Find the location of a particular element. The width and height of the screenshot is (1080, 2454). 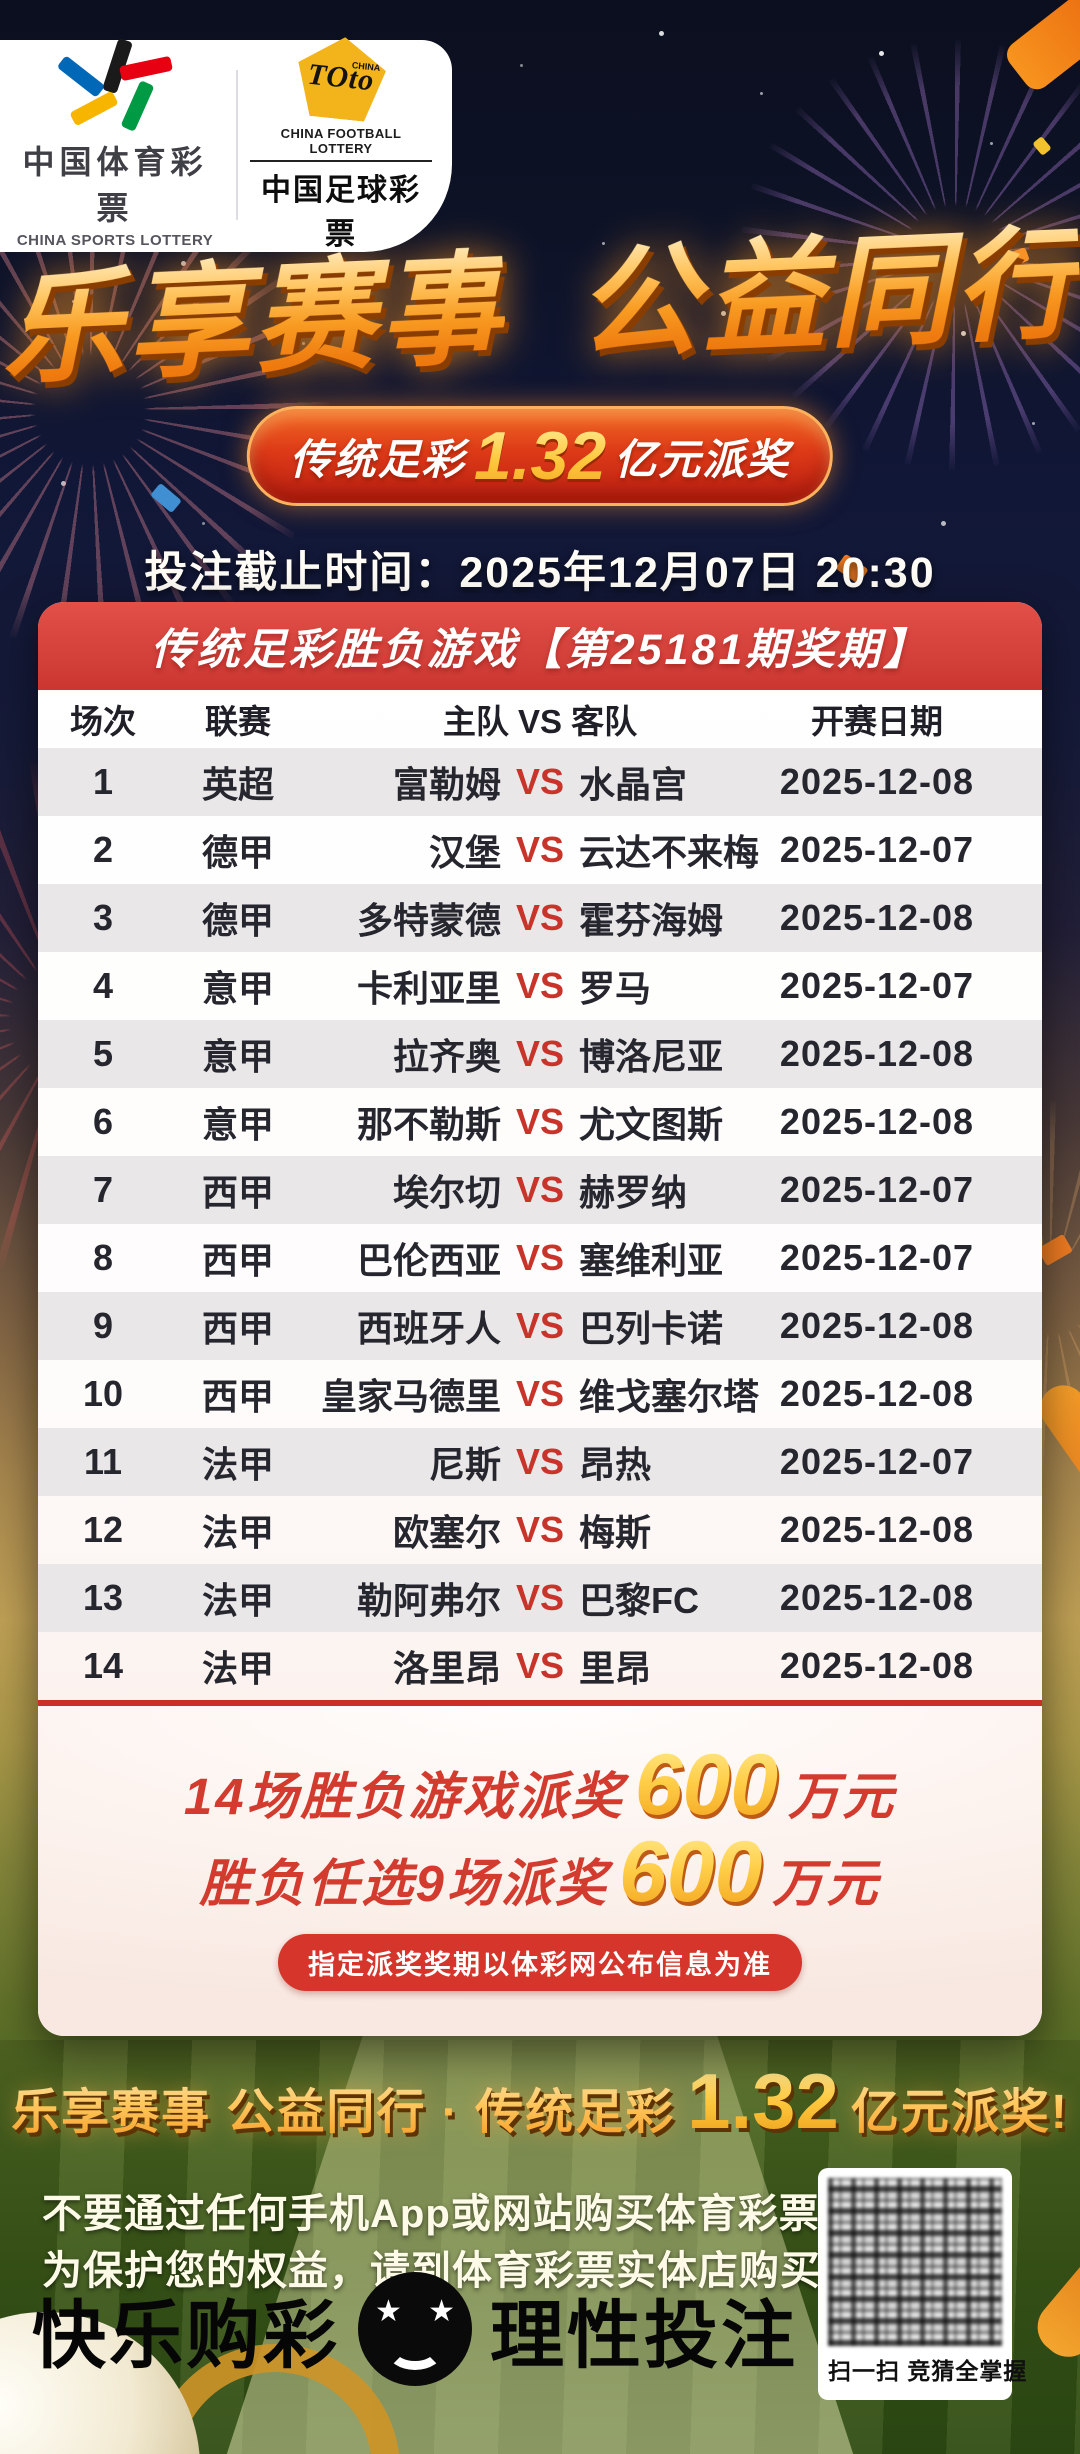

table-row: 13 法甲 勒阿弗尔 VS 巴黎FC 2025-12-08 is located at coordinates (540, 1598).